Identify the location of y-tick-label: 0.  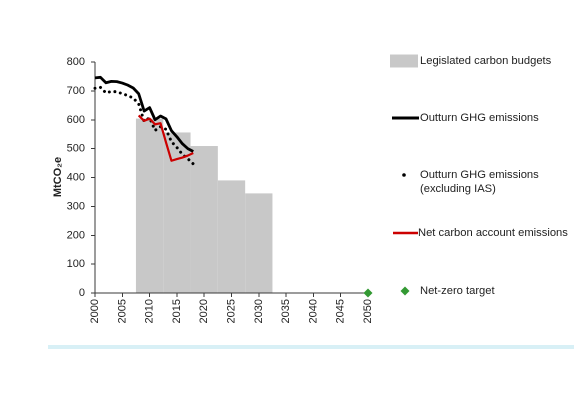
(82, 293).